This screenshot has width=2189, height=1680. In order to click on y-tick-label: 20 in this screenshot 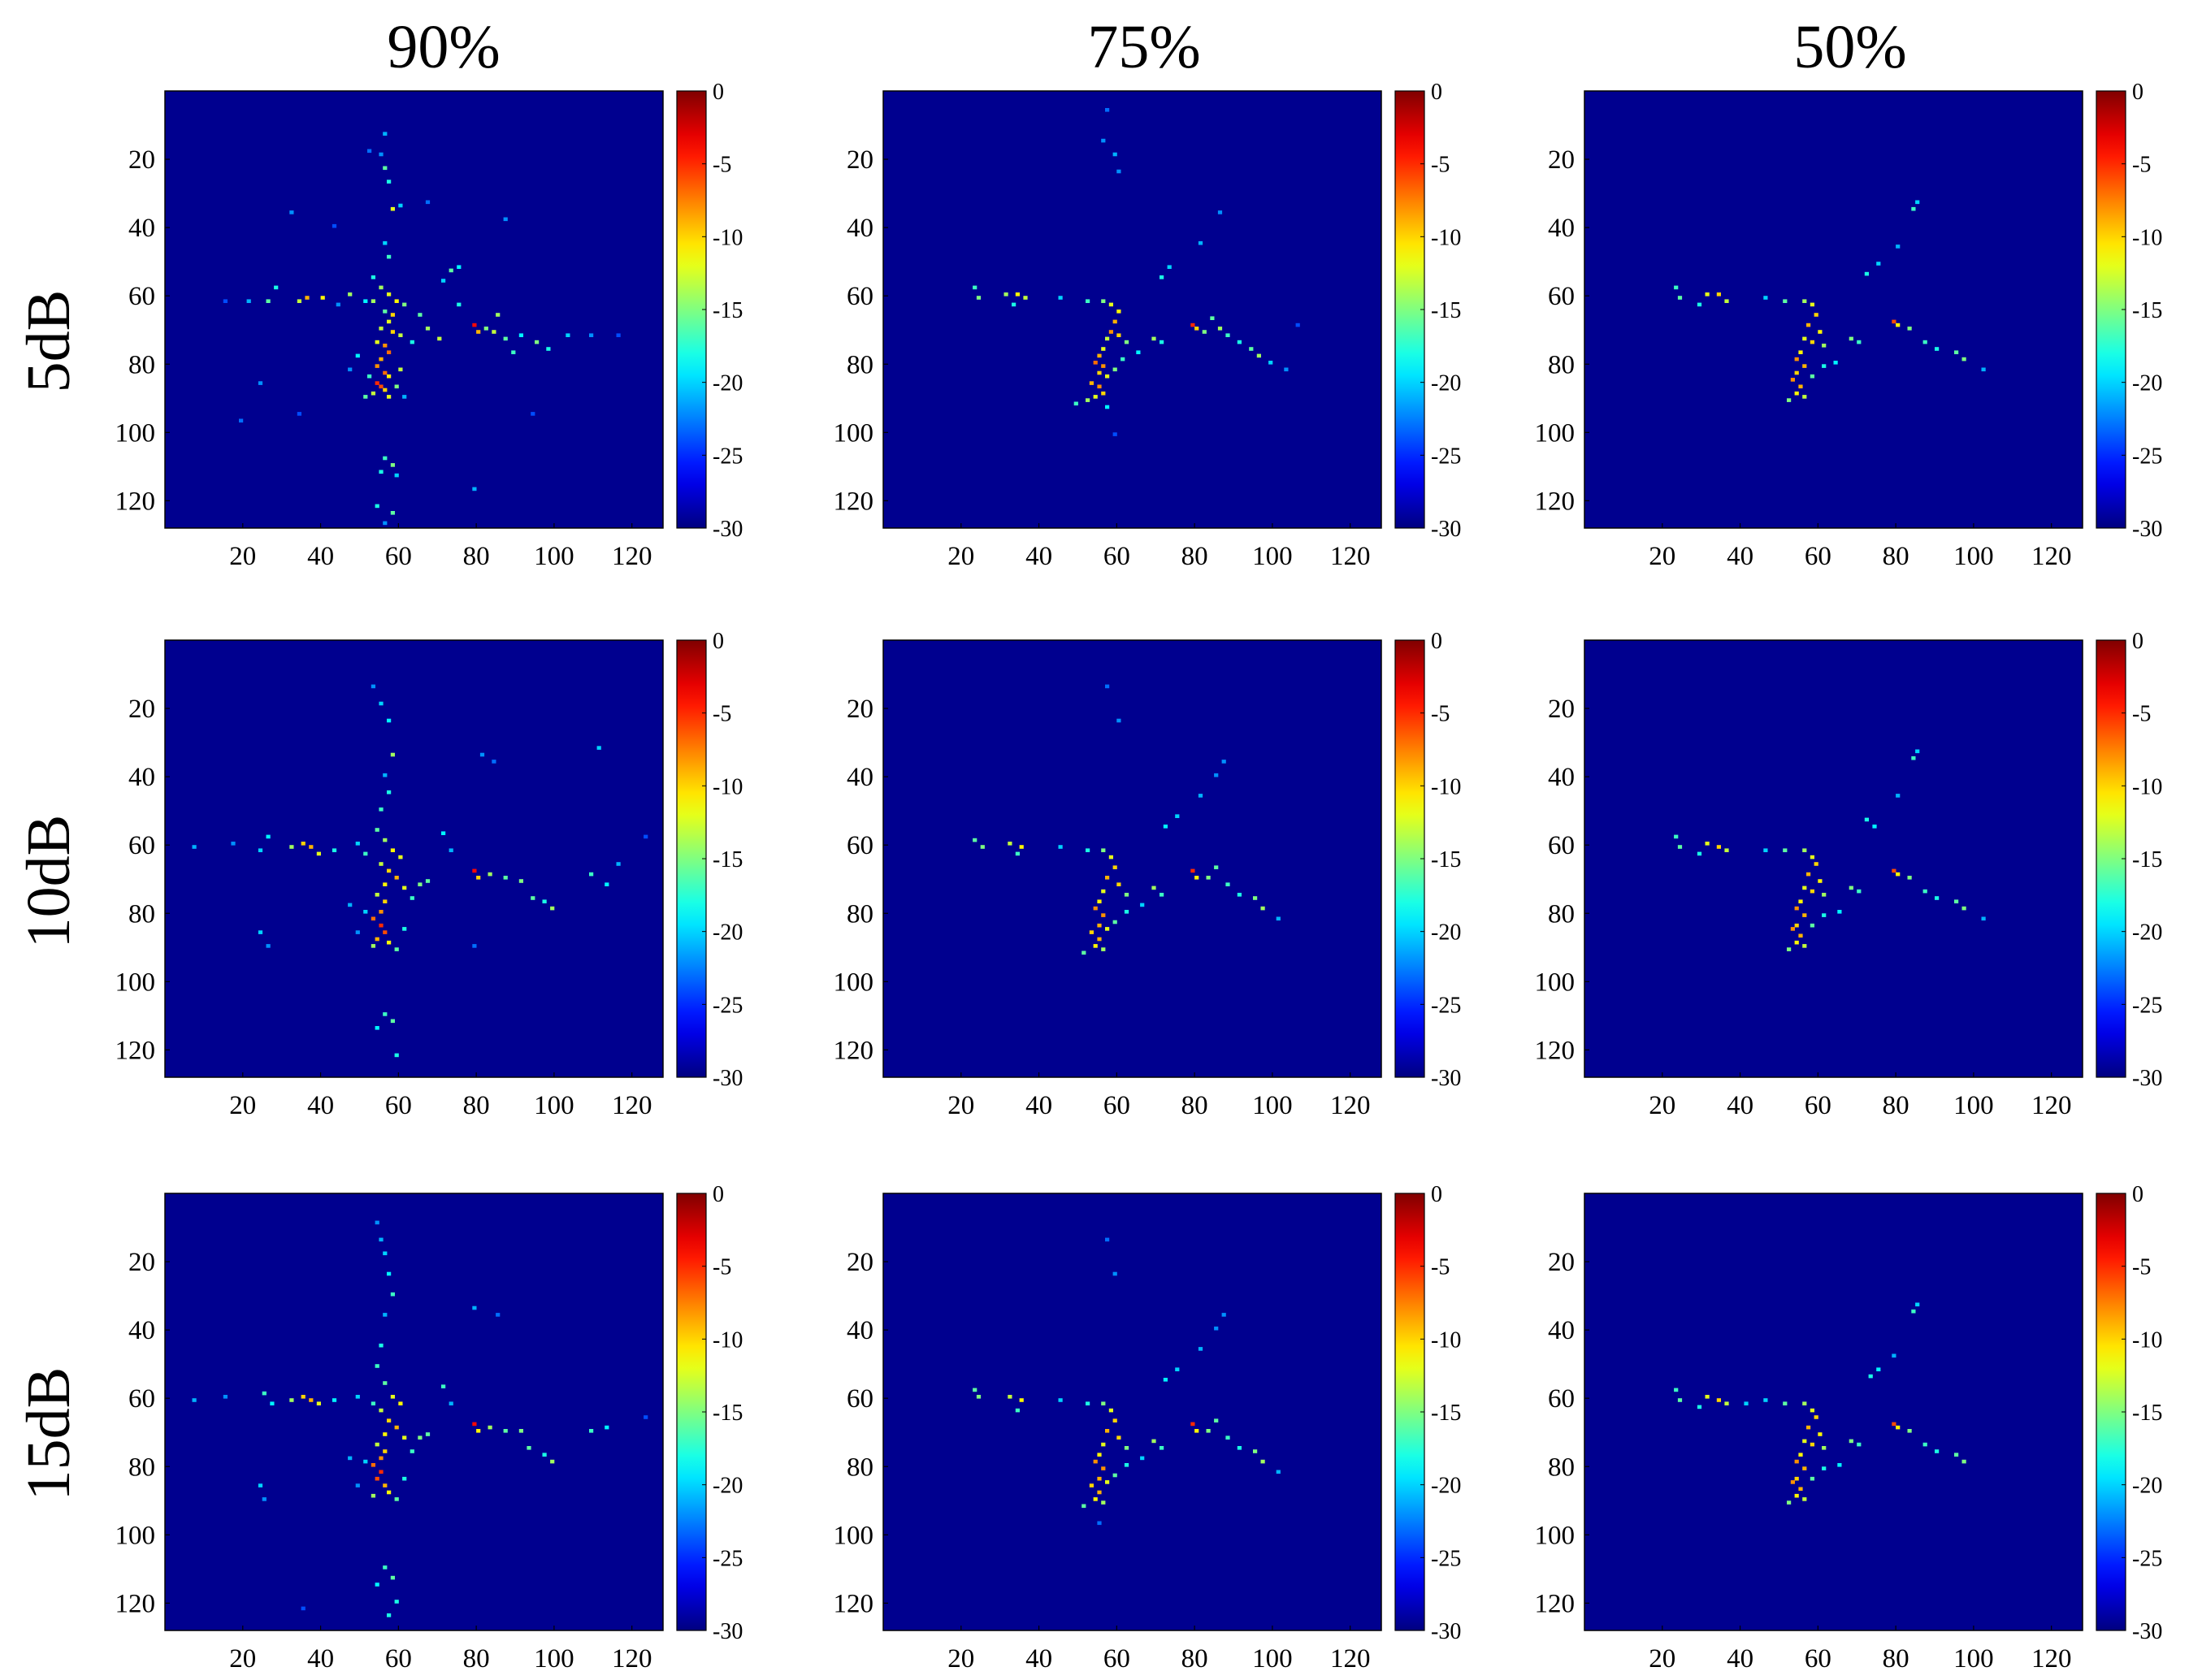, I will do `click(141, 710)`.